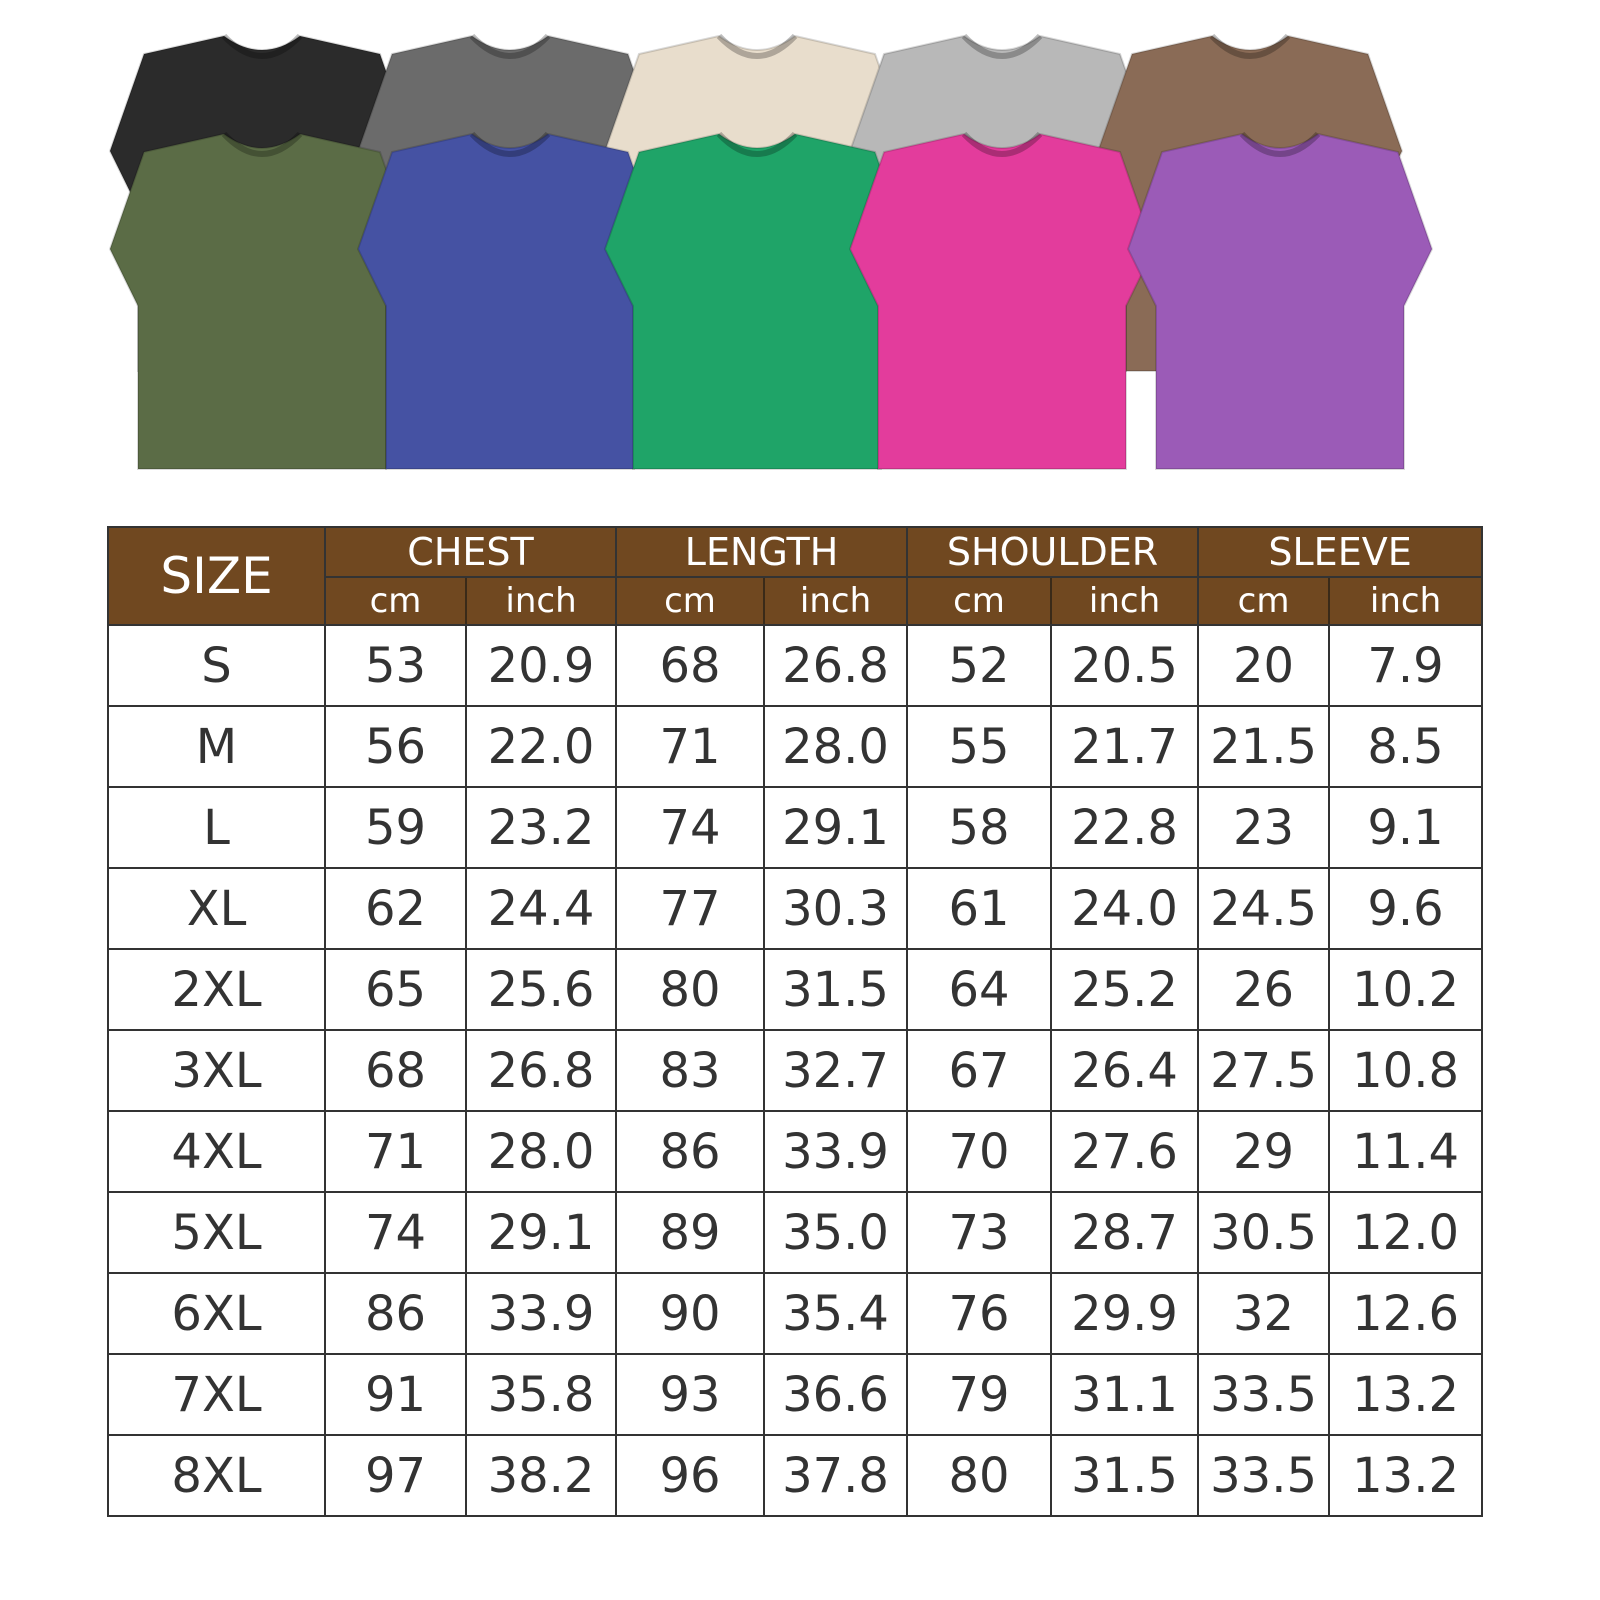 Image resolution: width=1600 pixels, height=1600 pixels. What do you see at coordinates (216, 827) in the screenshot?
I see `size-cell: L` at bounding box center [216, 827].